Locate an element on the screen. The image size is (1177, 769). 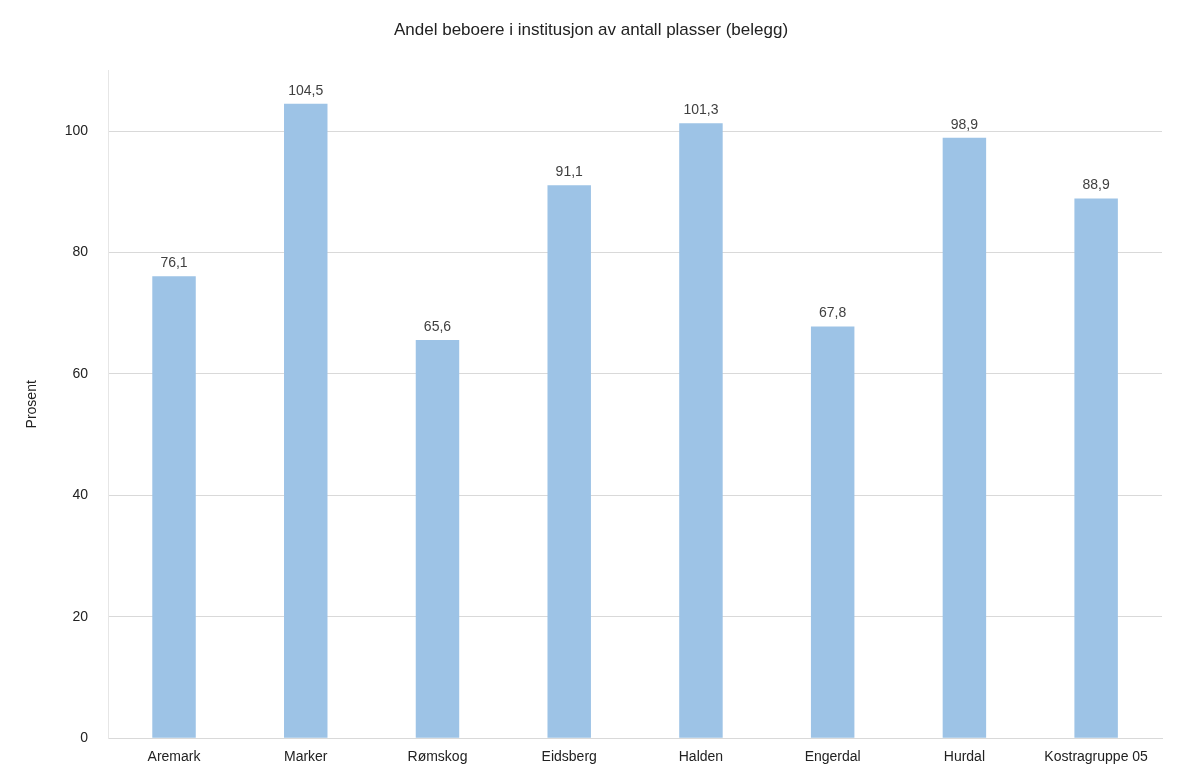
data-label: 104,5 is located at coordinates (306, 89).